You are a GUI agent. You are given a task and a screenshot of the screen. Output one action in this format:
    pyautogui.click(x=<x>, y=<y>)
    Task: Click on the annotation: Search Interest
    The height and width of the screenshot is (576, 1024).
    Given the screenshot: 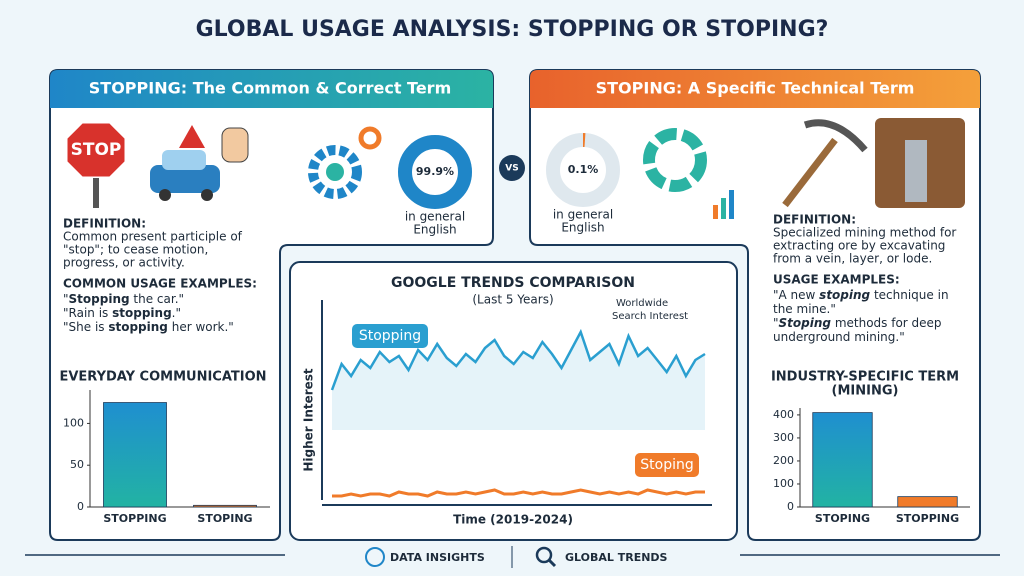 What is the action you would take?
    pyautogui.click(x=650, y=316)
    